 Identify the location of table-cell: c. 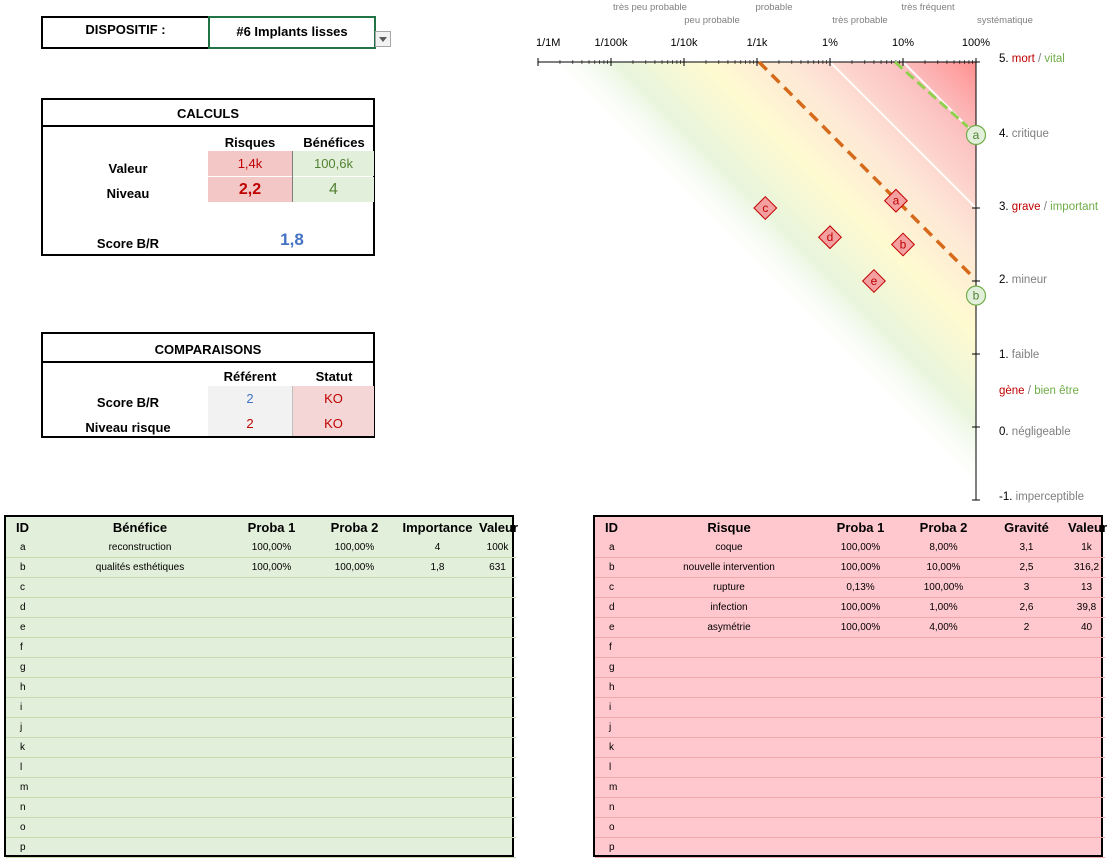
(617, 587).